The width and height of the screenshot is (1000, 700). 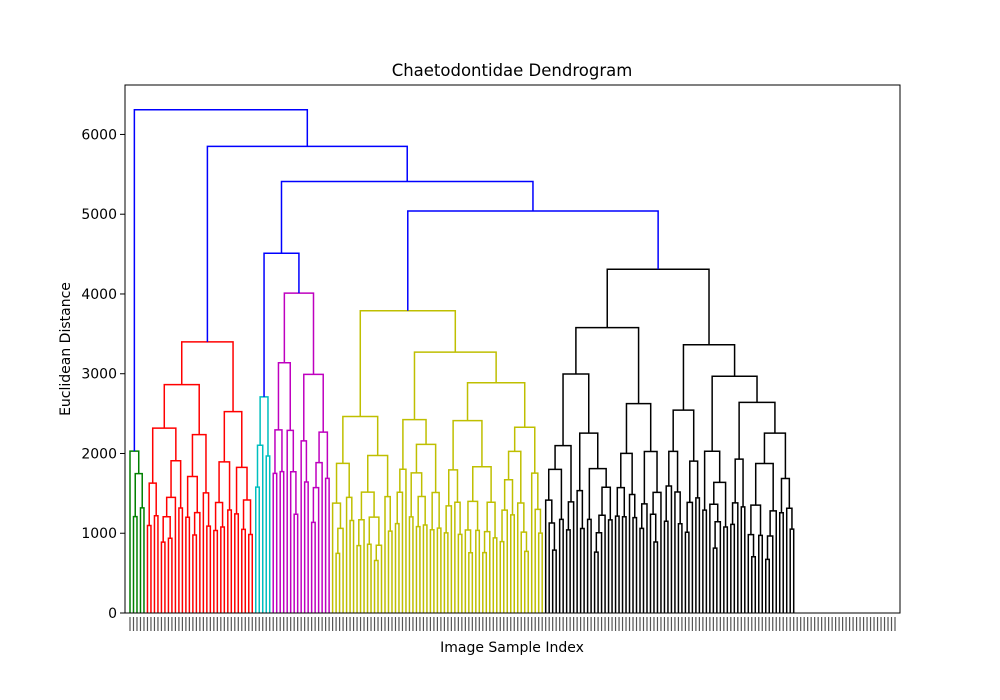 I want to click on y-axis: 0 1000 2000 3000 4000 5000 6000, so click(x=103, y=374).